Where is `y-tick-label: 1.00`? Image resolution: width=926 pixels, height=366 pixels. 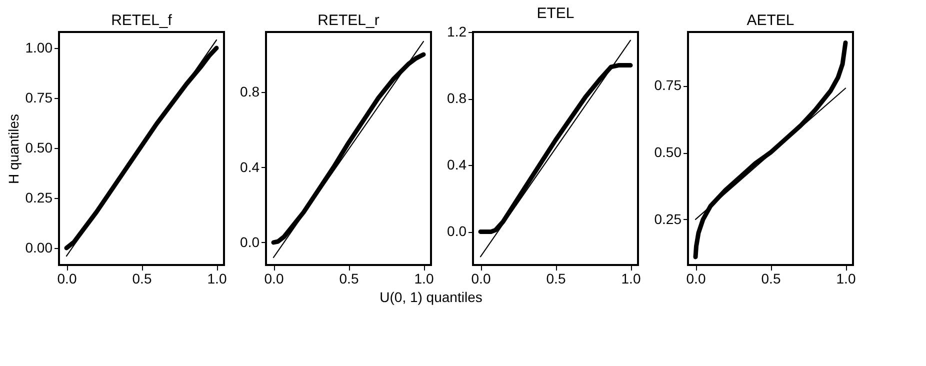
y-tick-label: 1.00 is located at coordinates (39, 48).